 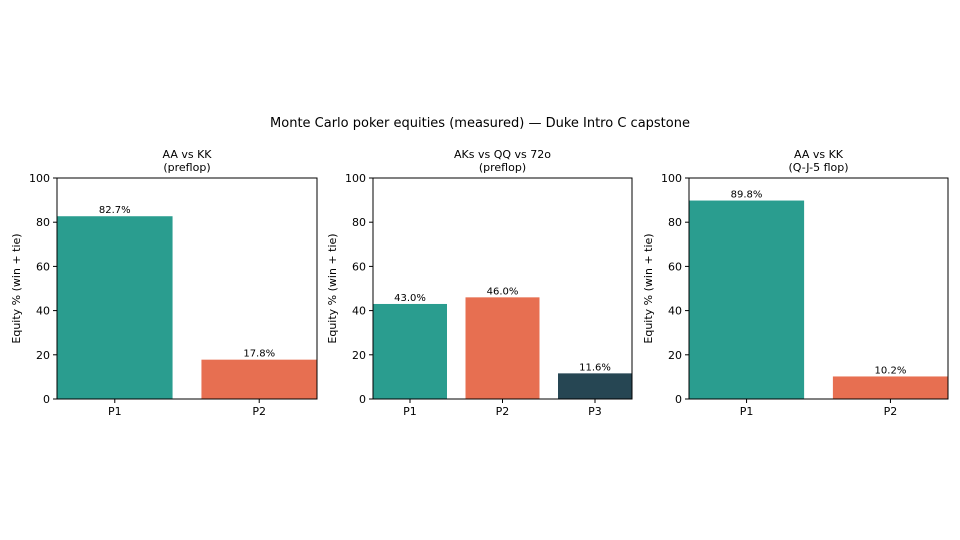 I want to click on bar-value-label: 11.6%, so click(x=595, y=367).